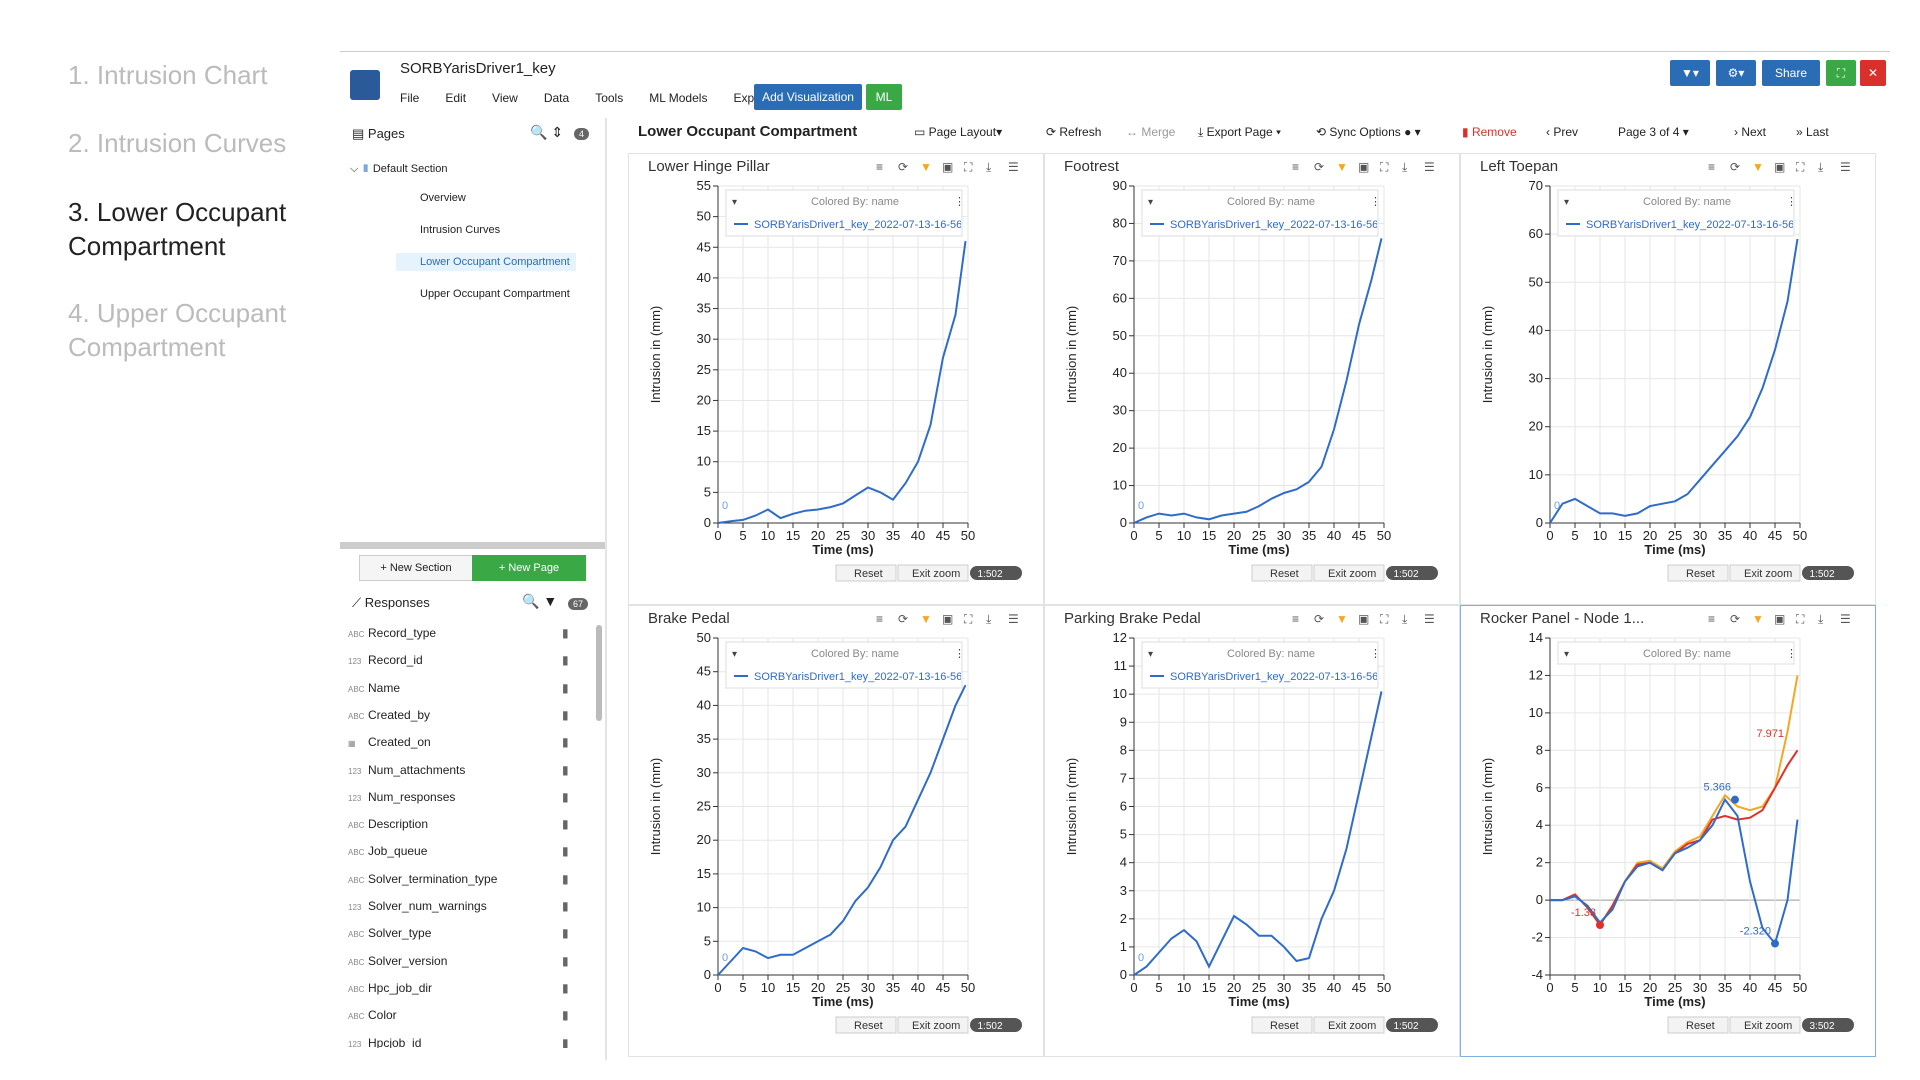 The height and width of the screenshot is (1080, 1920). What do you see at coordinates (177, 229) in the screenshot?
I see `step: 3. Lower Occupant Compartment` at bounding box center [177, 229].